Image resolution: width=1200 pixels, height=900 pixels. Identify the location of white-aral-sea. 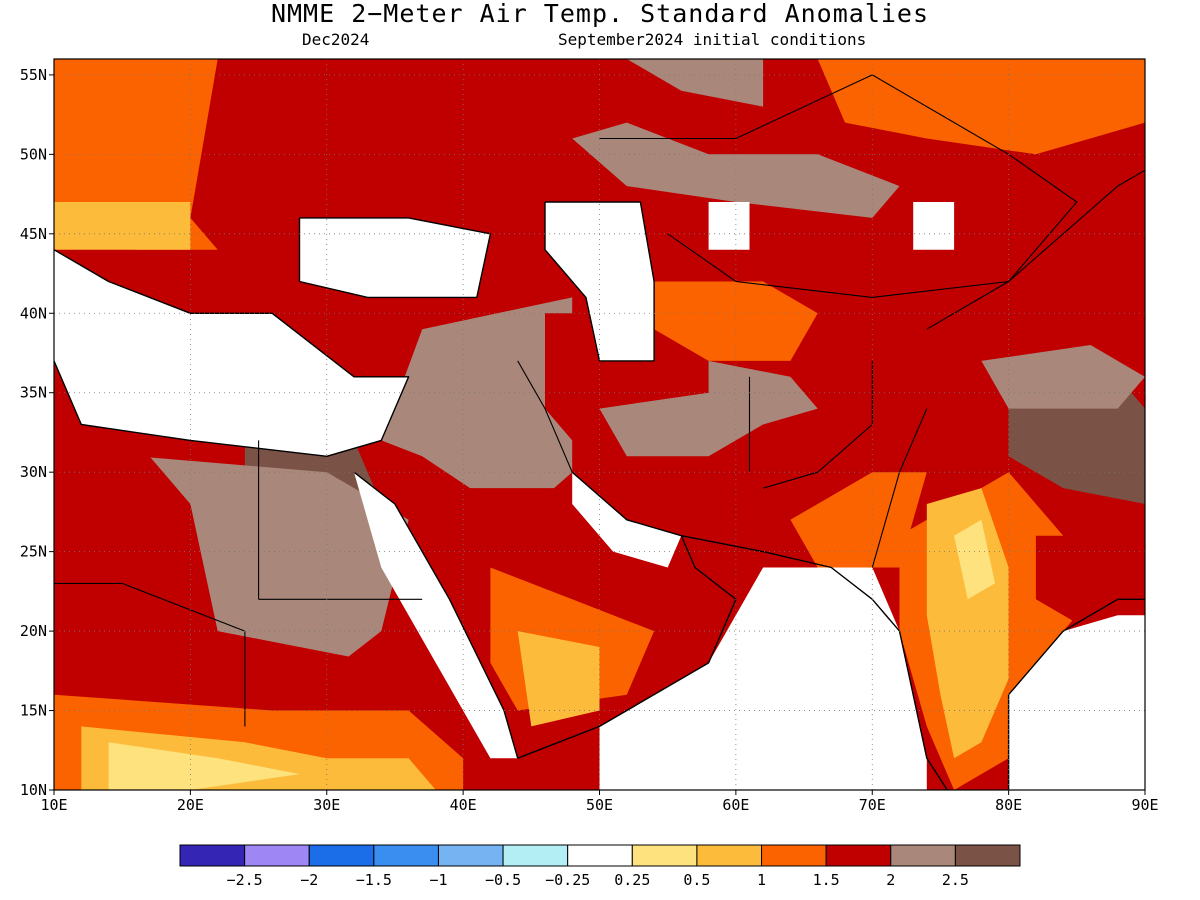
(729, 226).